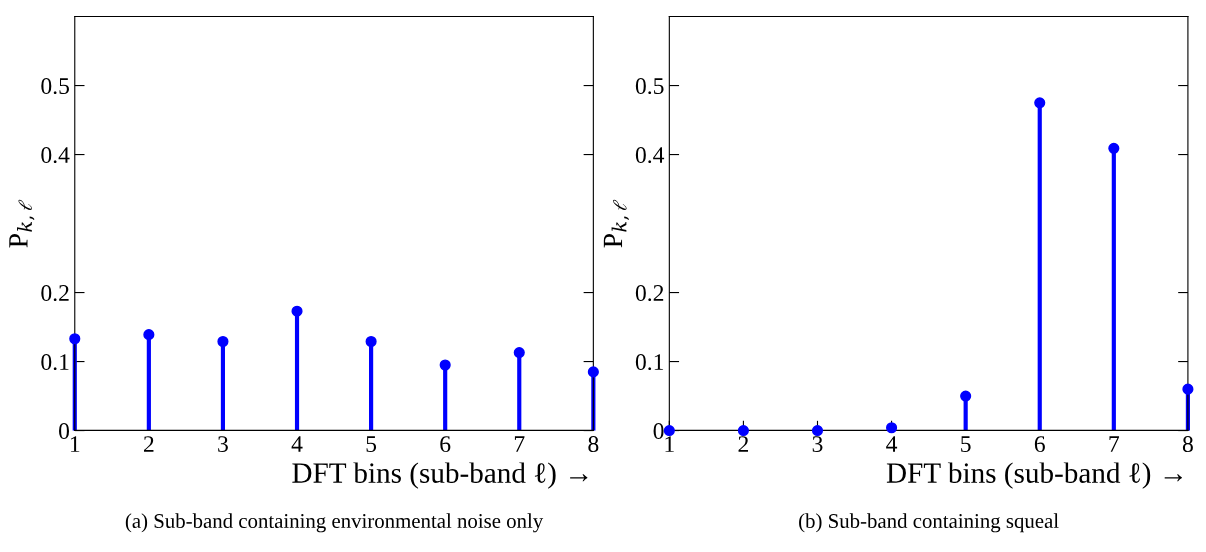  What do you see at coordinates (334, 523) in the screenshot?
I see `text: (a) Sub-band containing environmental noise only` at bounding box center [334, 523].